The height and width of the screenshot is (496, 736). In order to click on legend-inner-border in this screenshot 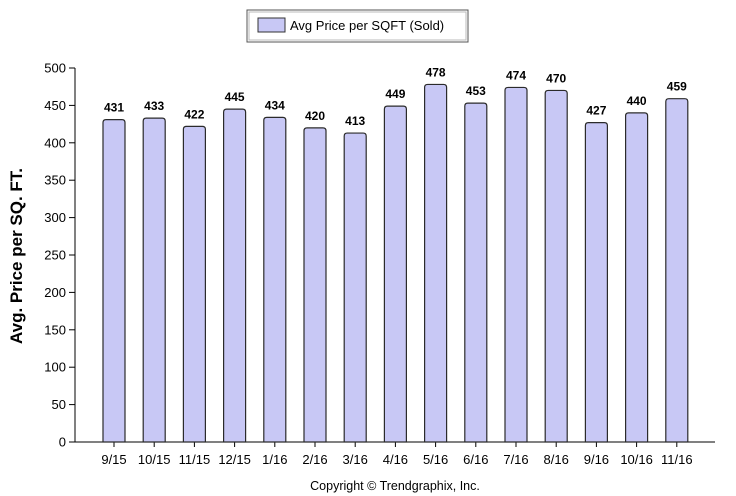, I will do `click(357, 26)`.